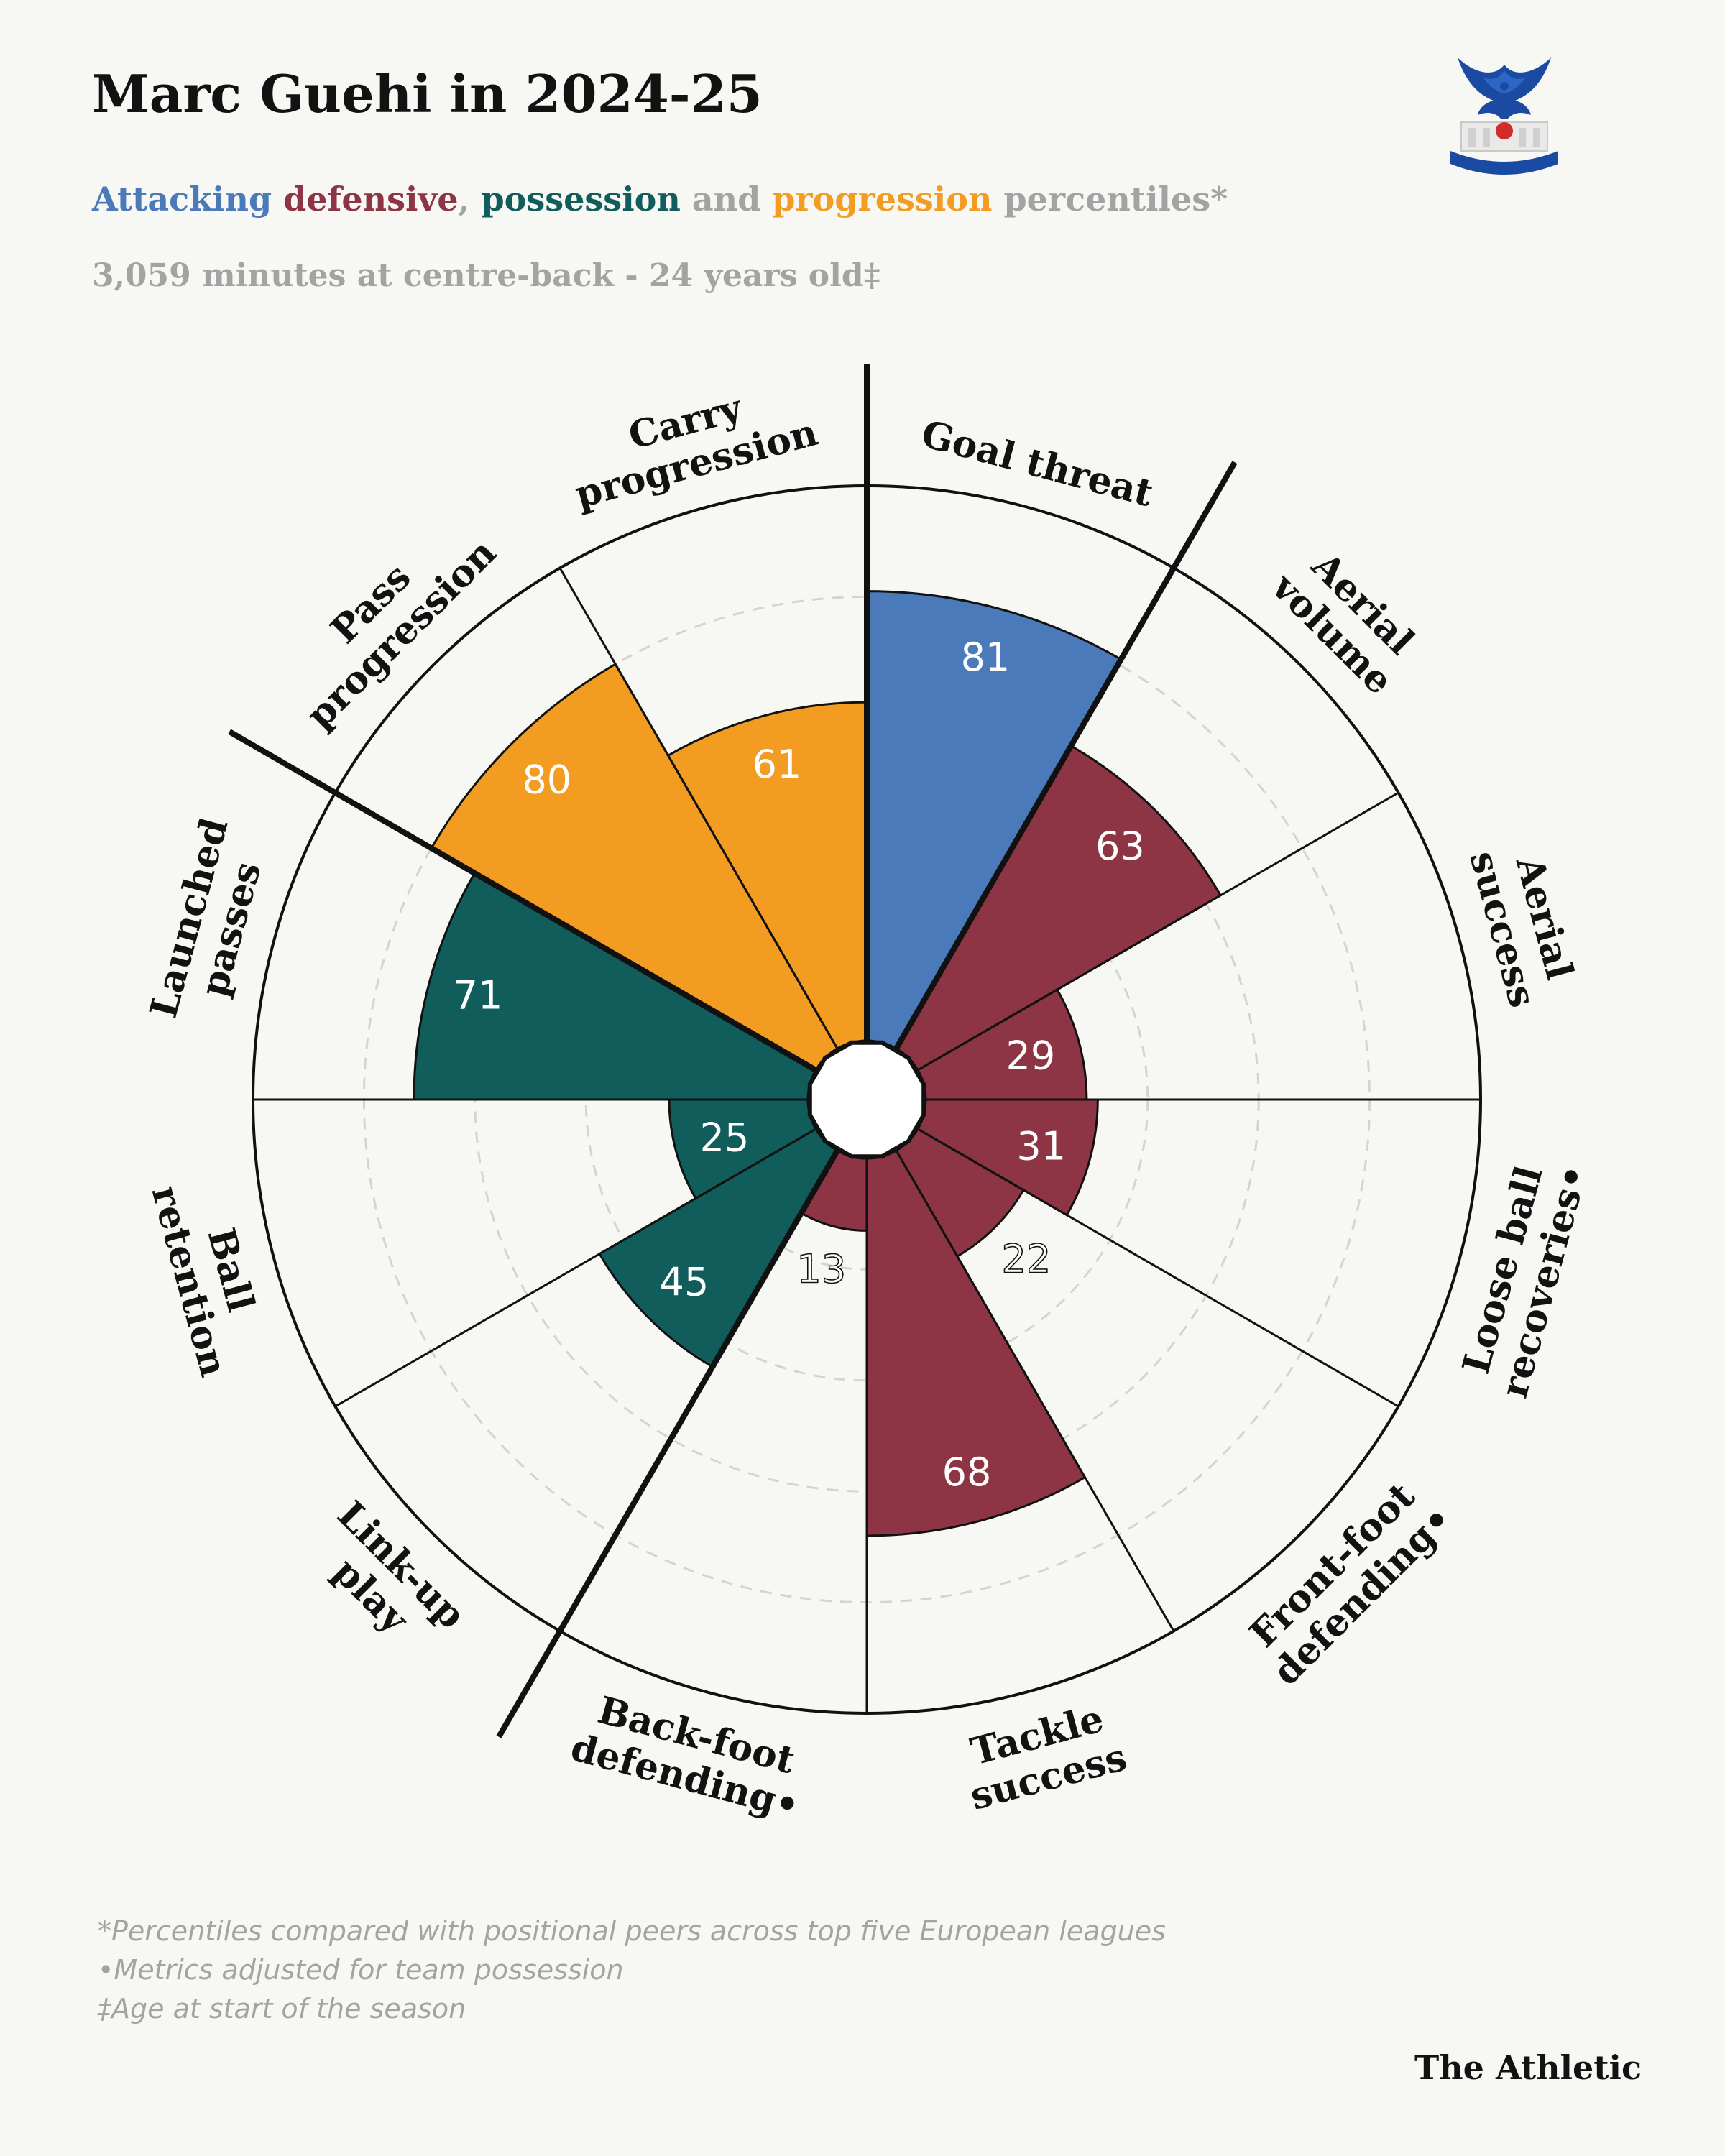 The image size is (1725, 2156). Describe the element at coordinates (427, 93) in the screenshot. I see `page-title: Marc Guehi in 2024-25` at that location.